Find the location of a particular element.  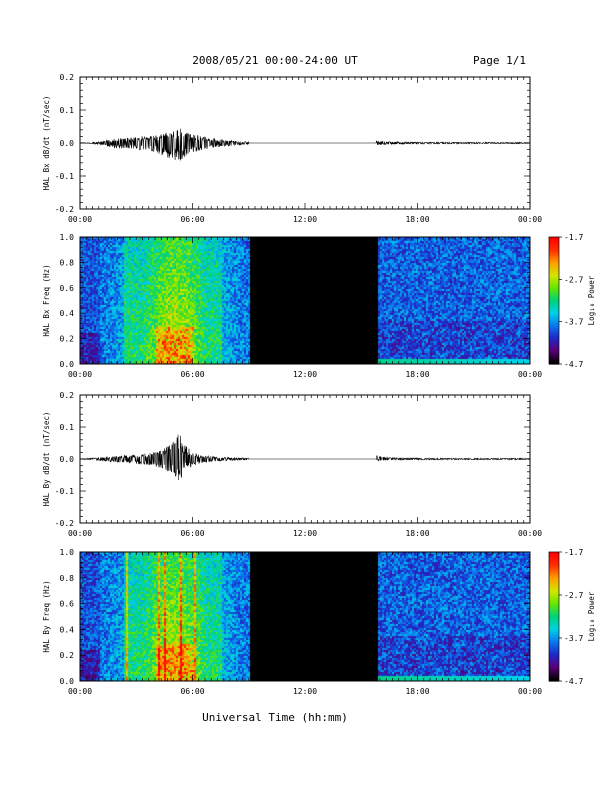

colorbar-tick-label: -1.7 is located at coordinates (573, 552).